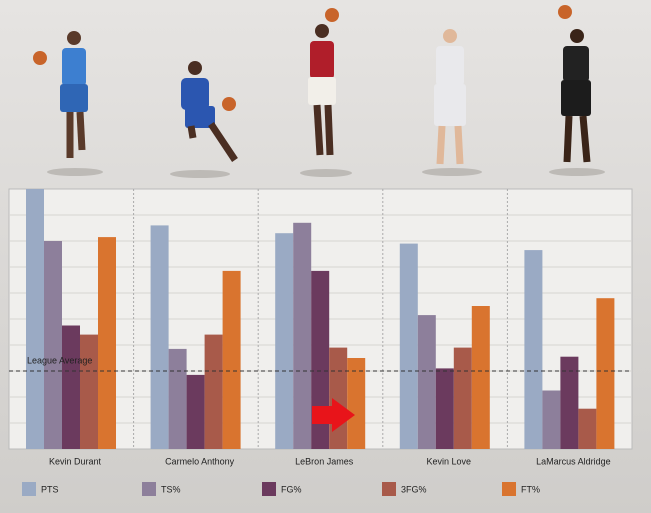 This screenshot has width=651, height=513. Describe the element at coordinates (414, 489) in the screenshot. I see `legend-label: 3FG%` at that location.